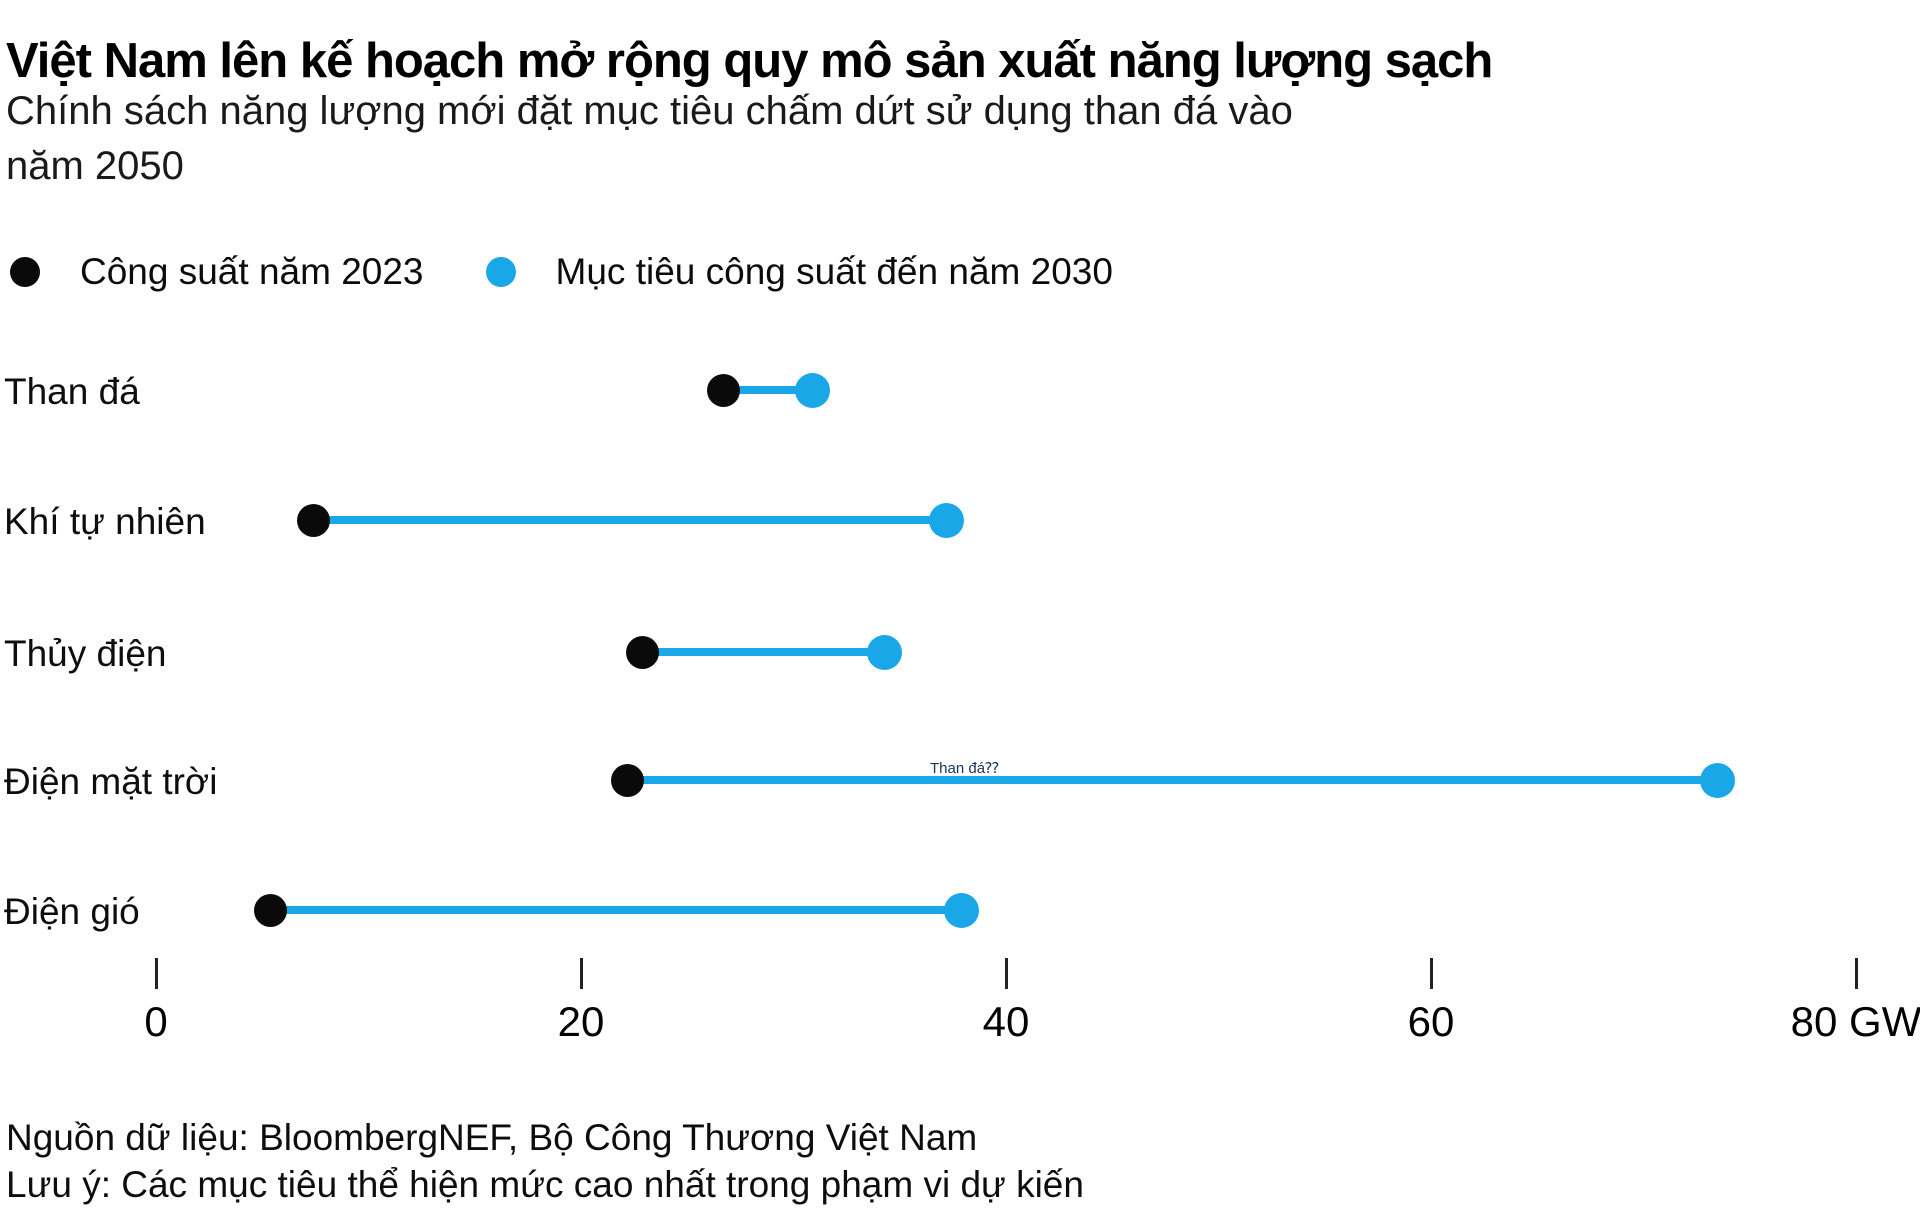 Image resolution: width=1920 pixels, height=1217 pixels. What do you see at coordinates (156, 1021) in the screenshot?
I see `axis-tick-label: 0` at bounding box center [156, 1021].